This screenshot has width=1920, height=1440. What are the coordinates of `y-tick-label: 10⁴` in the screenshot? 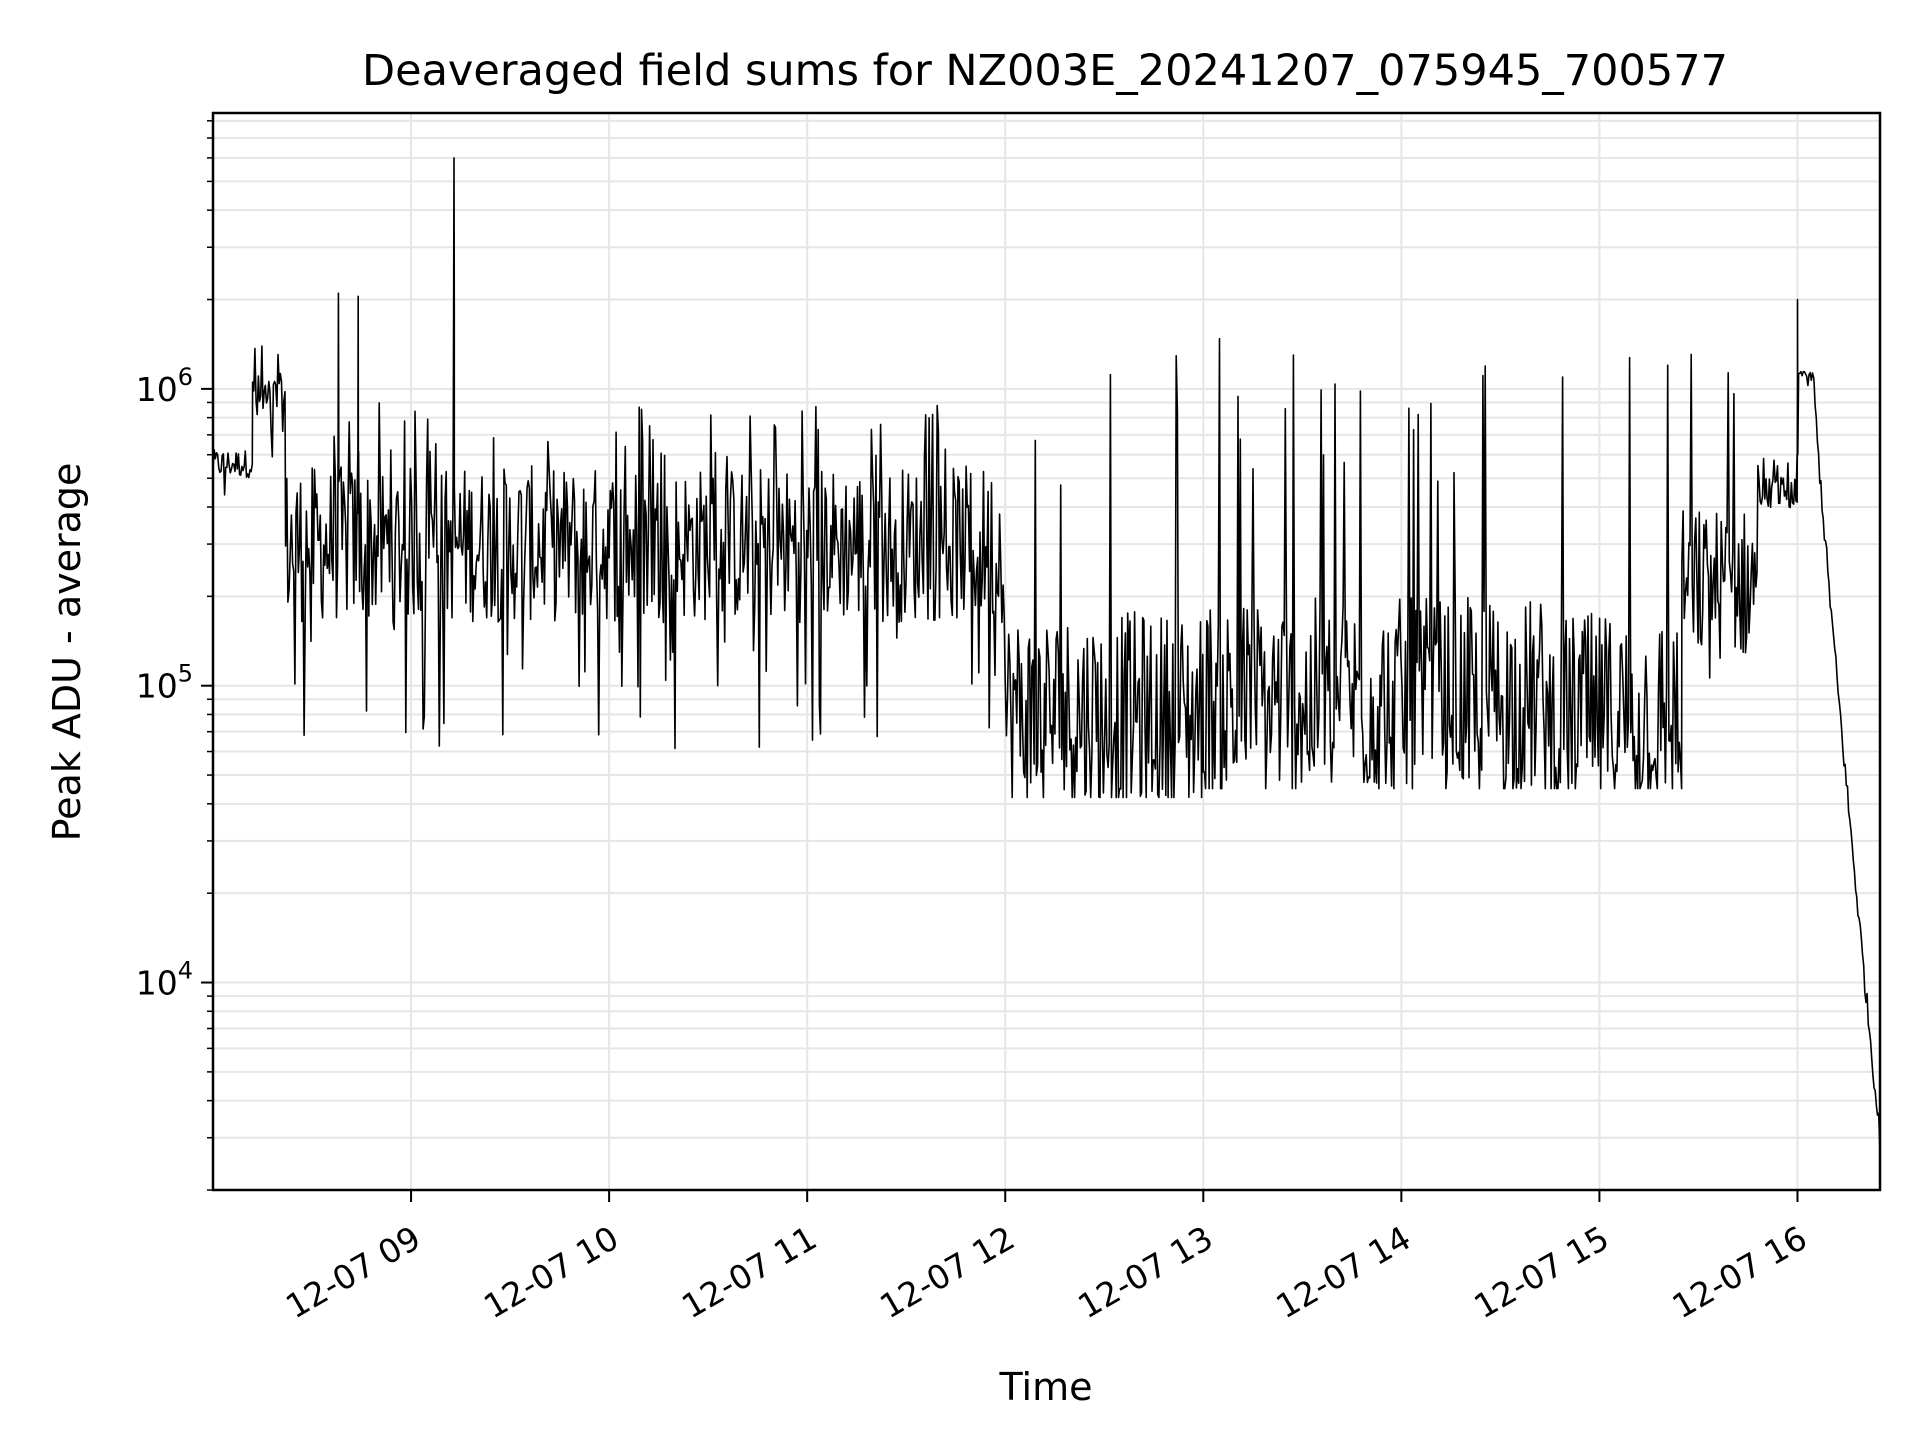 It's located at (164, 980).